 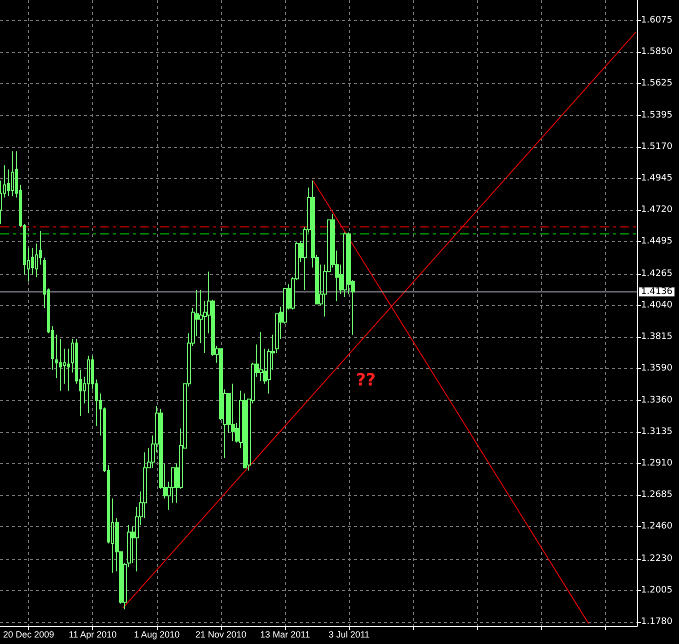 What do you see at coordinates (656, 115) in the screenshot?
I see `y-tick-label: 1.5395` at bounding box center [656, 115].